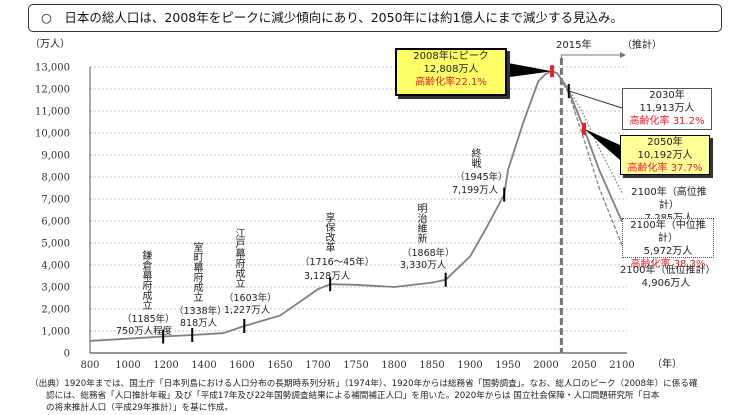 Image resolution: width=736 pixels, height=415 pixels. Describe the element at coordinates (420, 223) in the screenshot. I see `event-name-meiji: 明治維新` at that location.